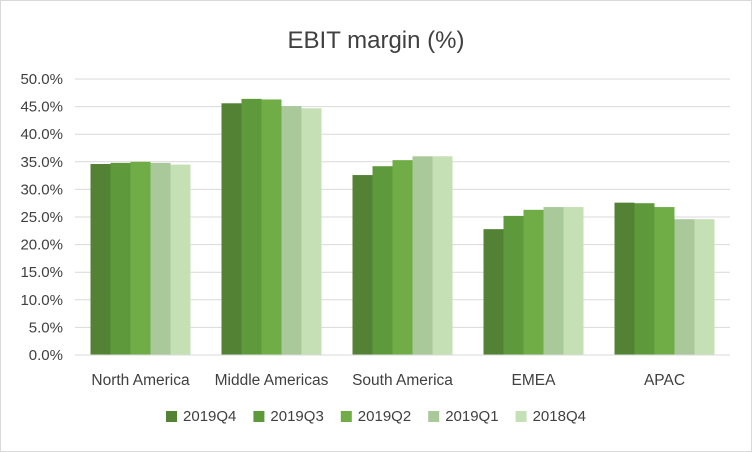 The width and height of the screenshot is (752, 452). I want to click on legend: 2019Q4 2019Q3 2019Q2 2019Q1 2018Q4, so click(376, 416).